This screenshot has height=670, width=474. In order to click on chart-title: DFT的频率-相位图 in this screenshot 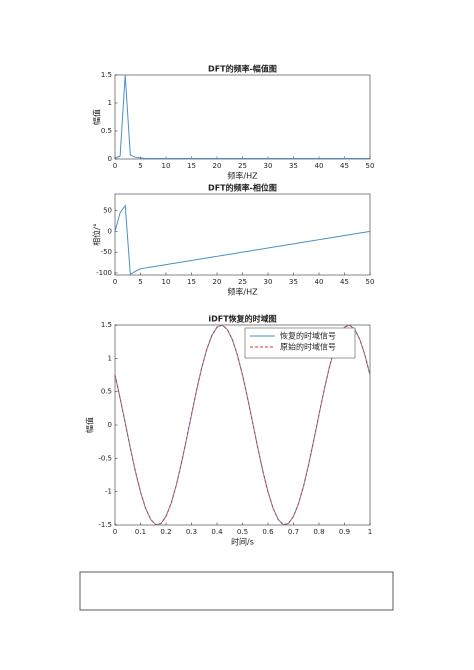, I will do `click(242, 188)`.